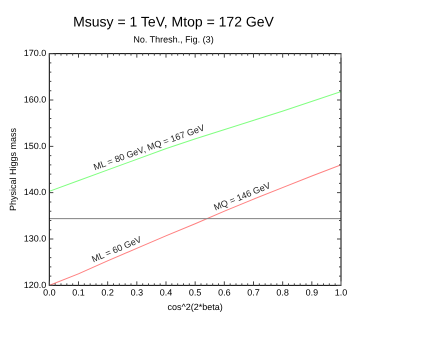 The width and height of the screenshot is (436, 337). I want to click on x-tick-label: 0.0, so click(49, 292).